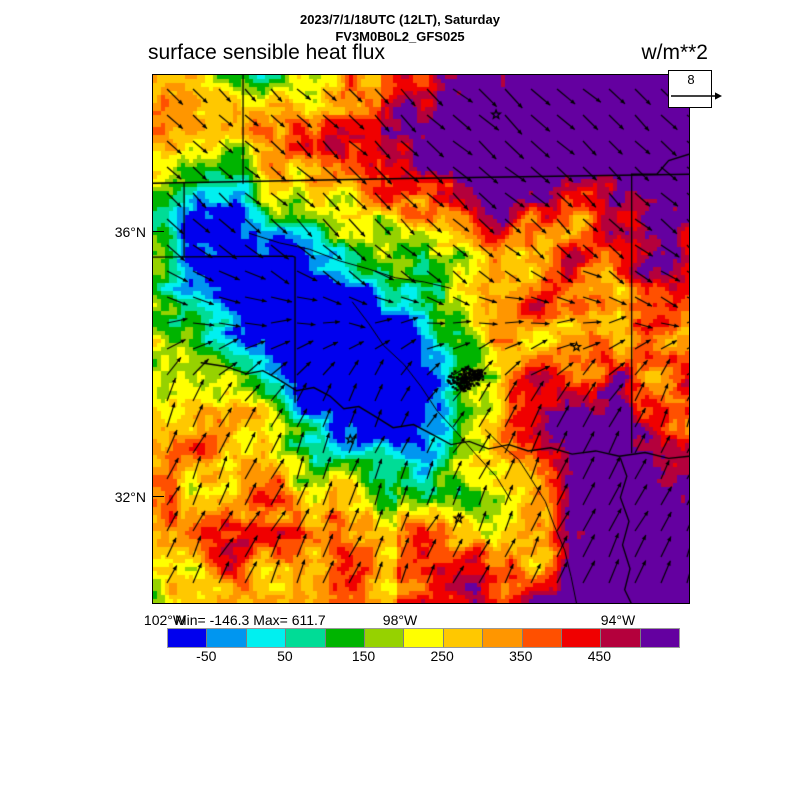  Describe the element at coordinates (285, 656) in the screenshot. I see `colorbar-tick-50: 50` at that location.